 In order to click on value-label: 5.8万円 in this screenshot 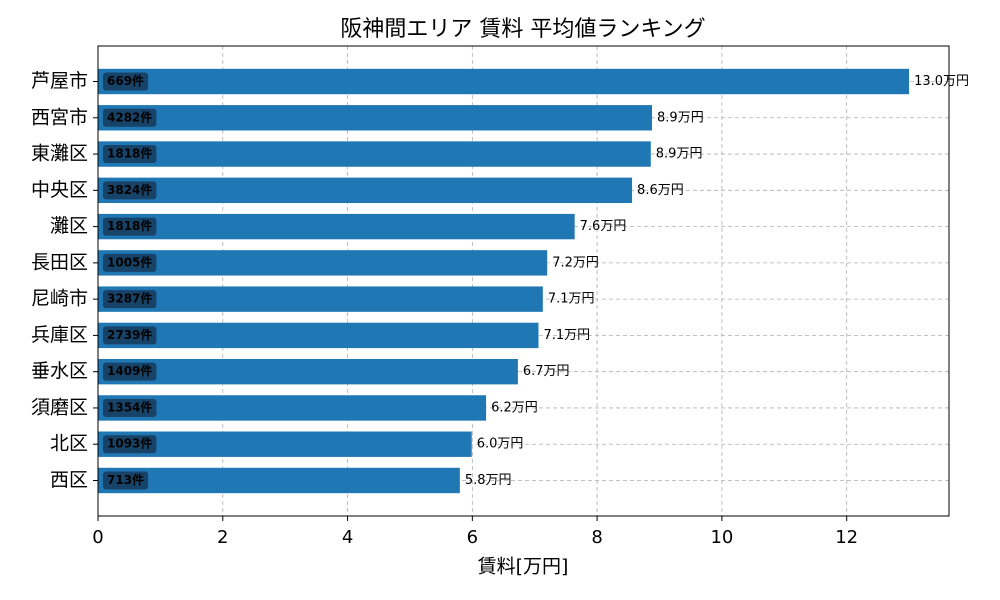, I will do `click(488, 480)`.